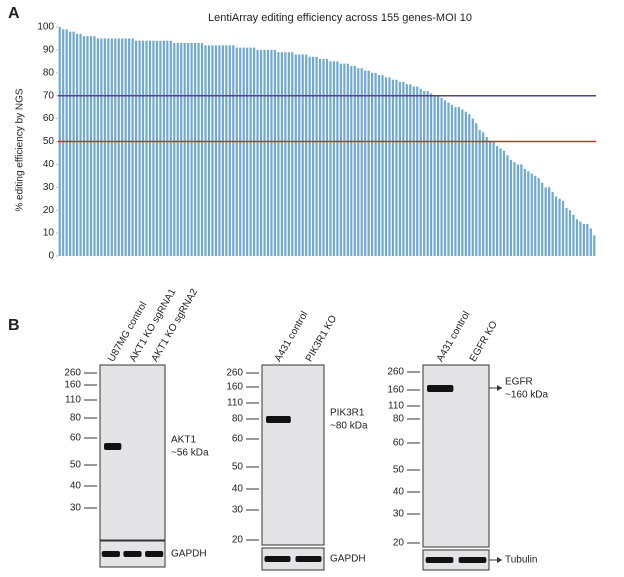 The height and width of the screenshot is (577, 624). Describe the element at coordinates (395, 372) in the screenshot. I see `marker-label: 260` at that location.